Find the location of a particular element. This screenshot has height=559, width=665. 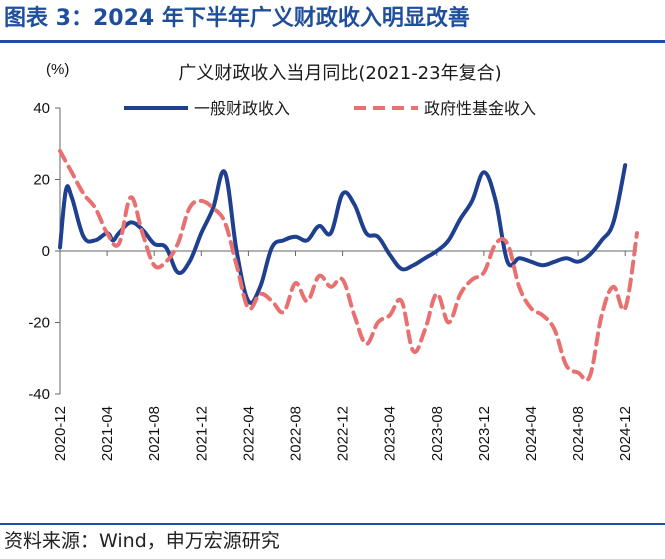

chart-title: 广义财政收入当月同比(2021-23年复合) is located at coordinates (339, 73).